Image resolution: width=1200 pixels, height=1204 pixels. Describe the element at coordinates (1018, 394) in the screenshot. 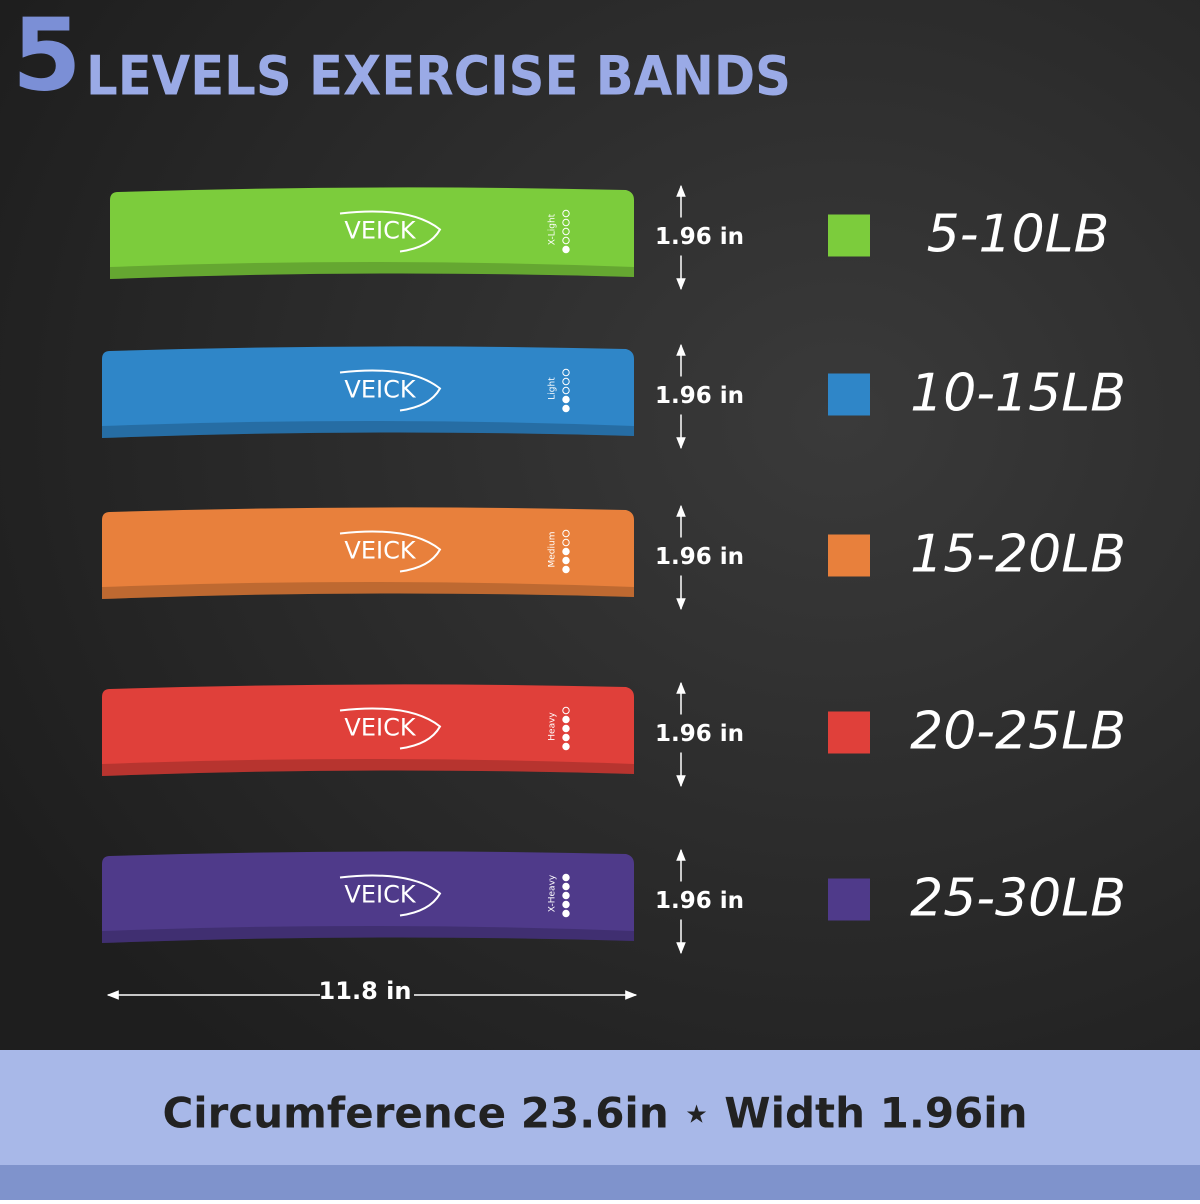

I see `resistance-label: 10-15LB` at that location.